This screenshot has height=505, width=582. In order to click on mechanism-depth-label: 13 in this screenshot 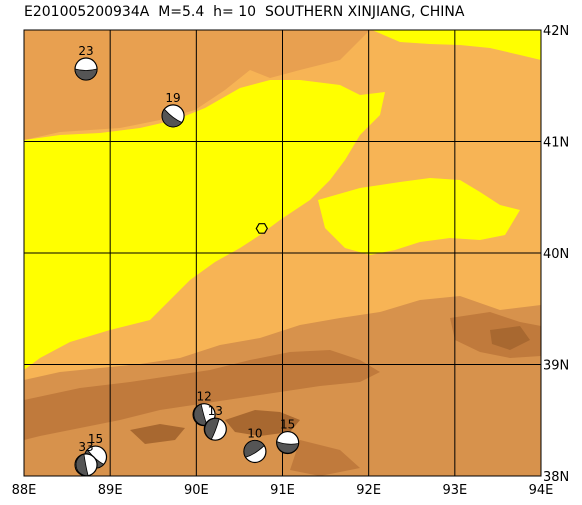, I will do `click(215, 411)`.